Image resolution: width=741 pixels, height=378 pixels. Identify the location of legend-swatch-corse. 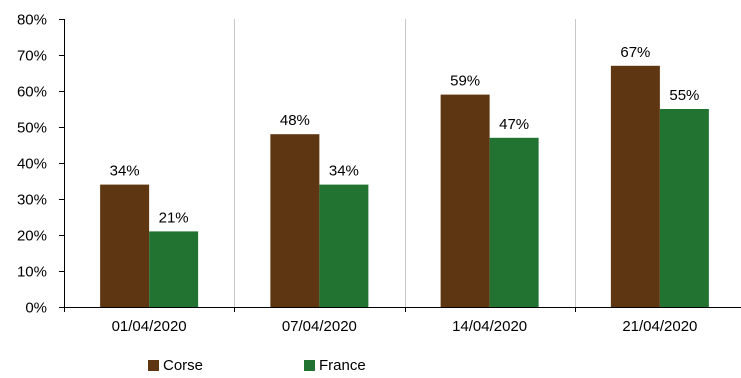
(153, 365).